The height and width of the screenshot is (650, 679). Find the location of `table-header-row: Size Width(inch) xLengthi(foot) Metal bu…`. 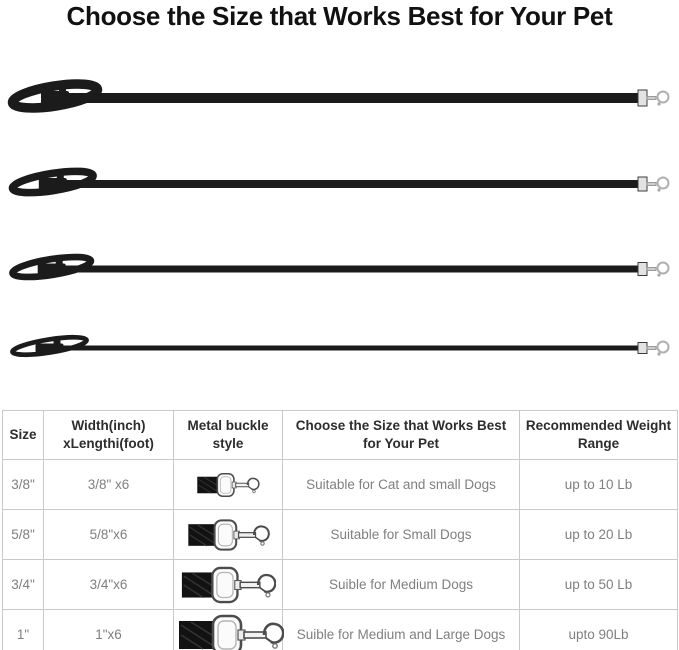

table-header-row: Size Width(inch) xLengthi(foot) Metal bu… is located at coordinates (340, 435).